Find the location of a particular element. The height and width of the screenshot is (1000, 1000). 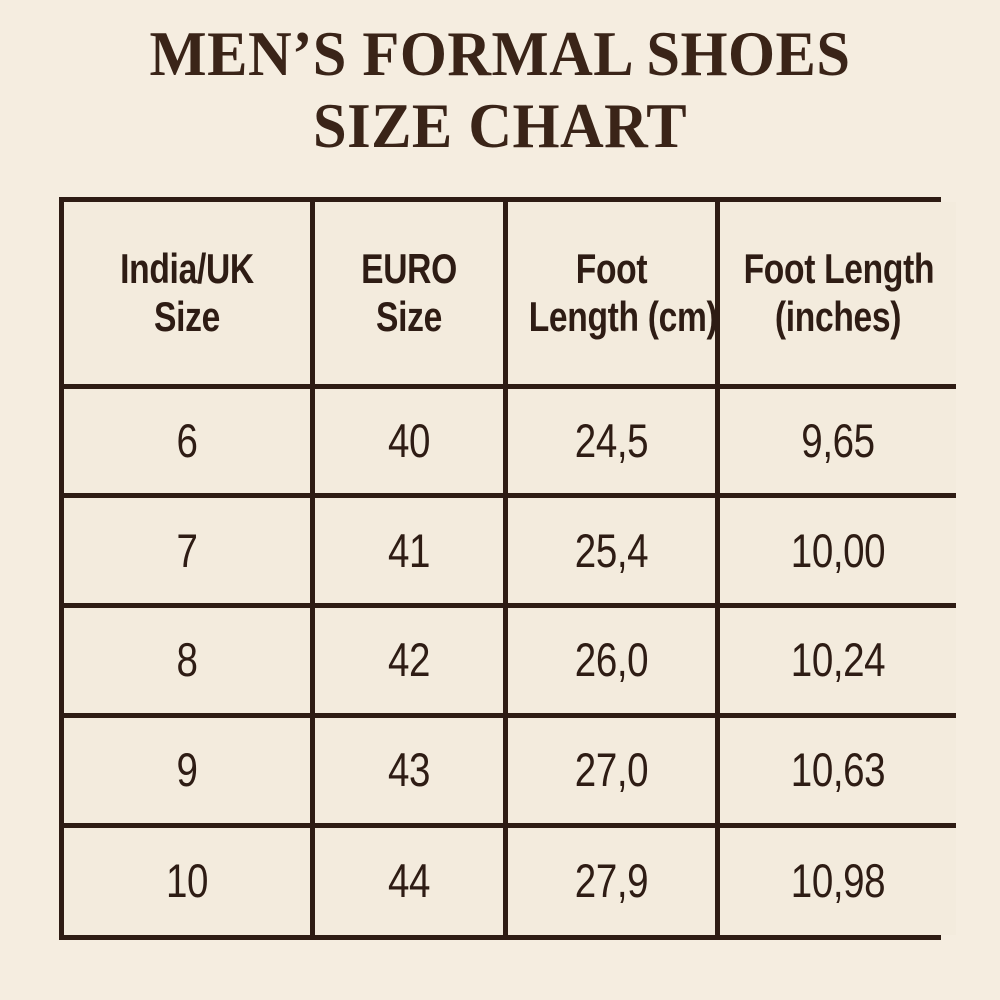

cell-value: 10,63 is located at coordinates (838, 770).